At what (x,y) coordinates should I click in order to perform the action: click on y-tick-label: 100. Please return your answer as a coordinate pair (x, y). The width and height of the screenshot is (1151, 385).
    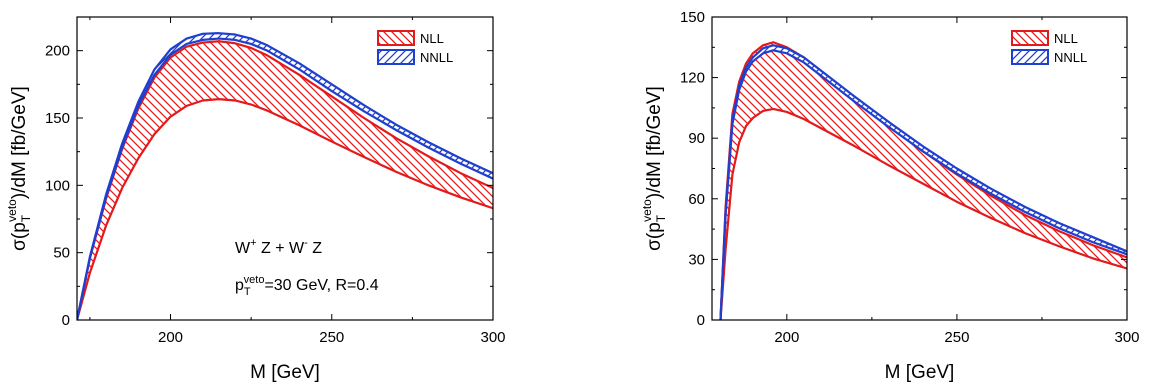
    Looking at the image, I should click on (57, 185).